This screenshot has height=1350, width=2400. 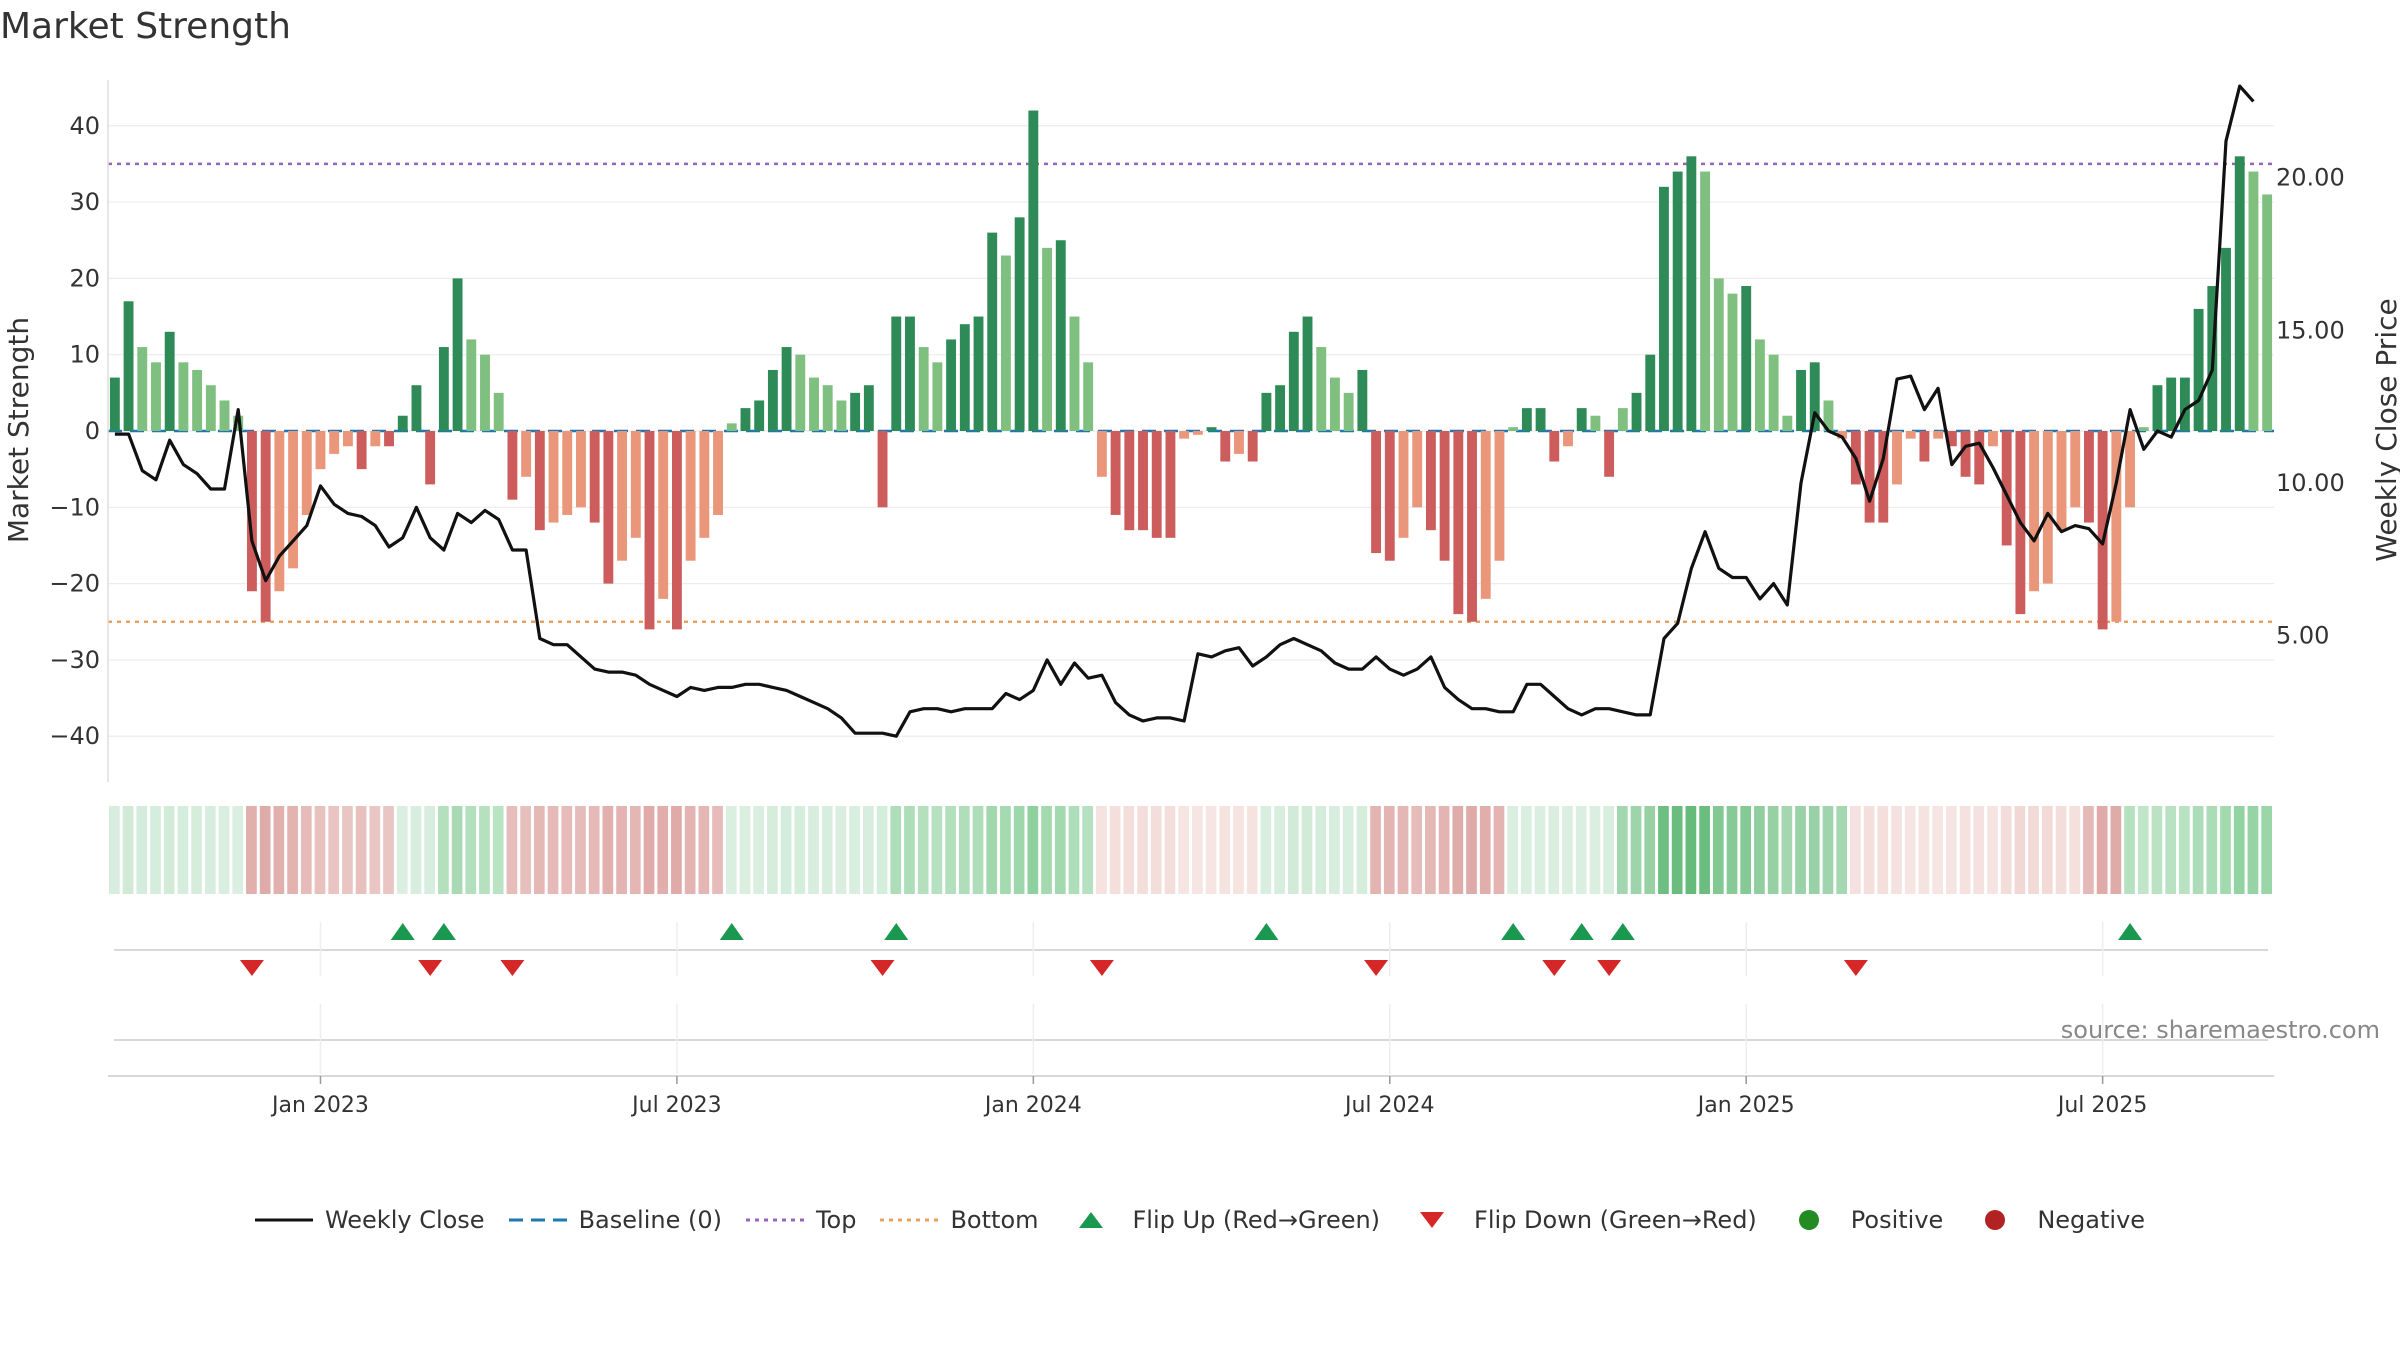 I want to click on y-tick-label: 0, so click(x=92, y=431).